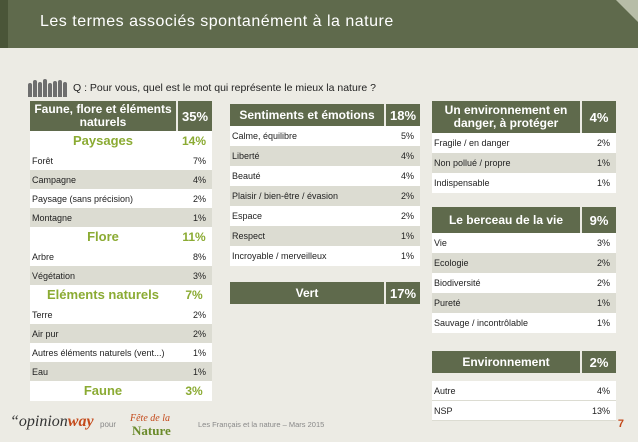 The width and height of the screenshot is (638, 442). Describe the element at coordinates (524, 283) in the screenshot. I see `table-row: Biodiversité 2%` at that location.